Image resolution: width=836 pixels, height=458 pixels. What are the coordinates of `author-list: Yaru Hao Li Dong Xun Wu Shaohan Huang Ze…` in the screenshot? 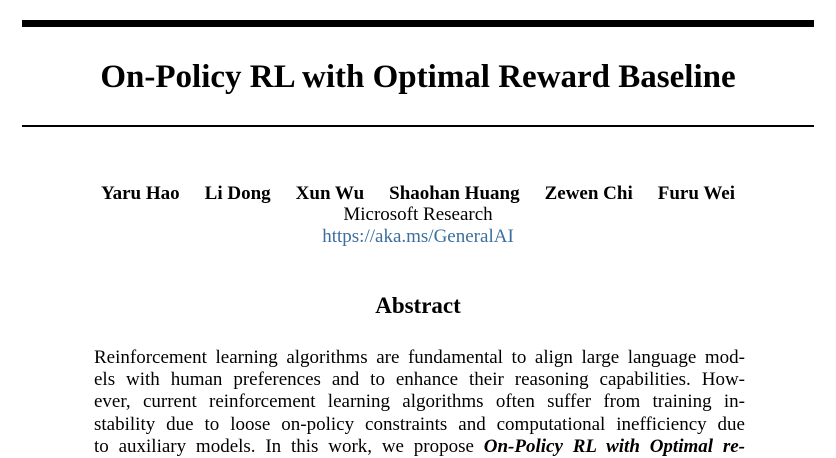 It's located at (418, 194).